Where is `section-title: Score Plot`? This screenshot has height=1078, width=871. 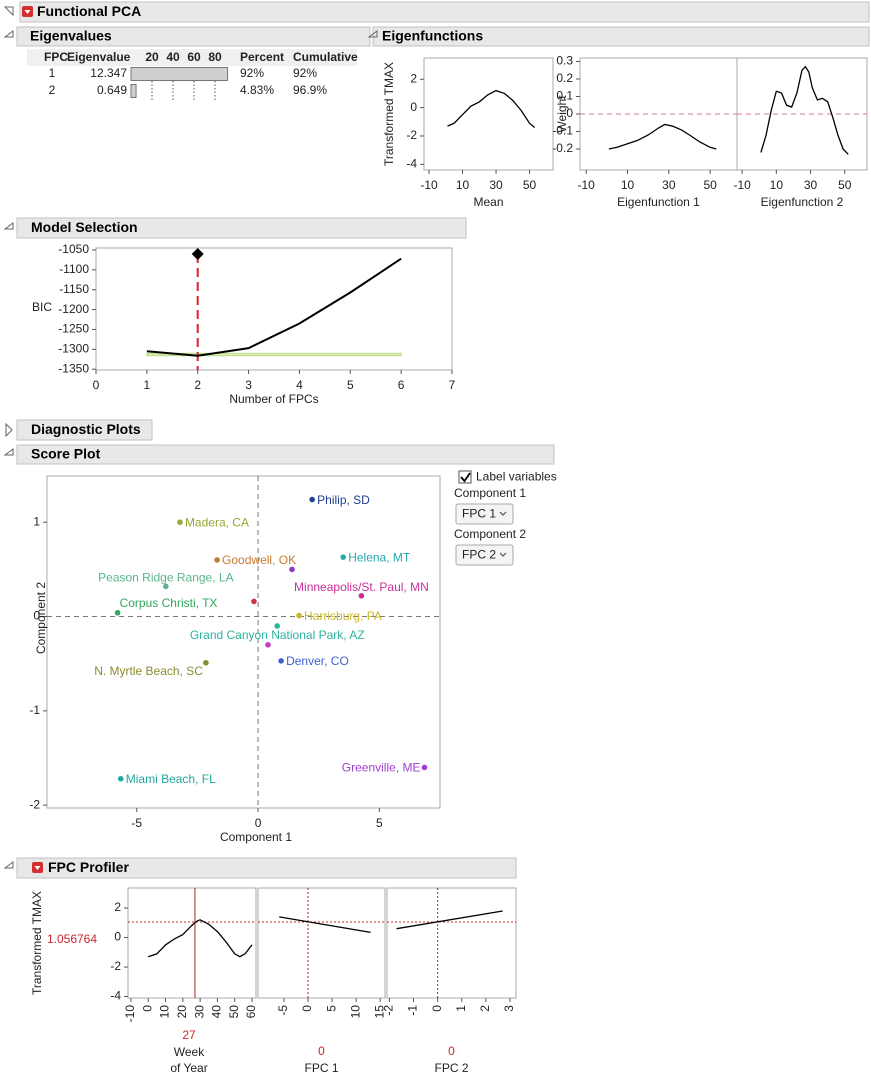
section-title: Score Plot is located at coordinates (66, 454).